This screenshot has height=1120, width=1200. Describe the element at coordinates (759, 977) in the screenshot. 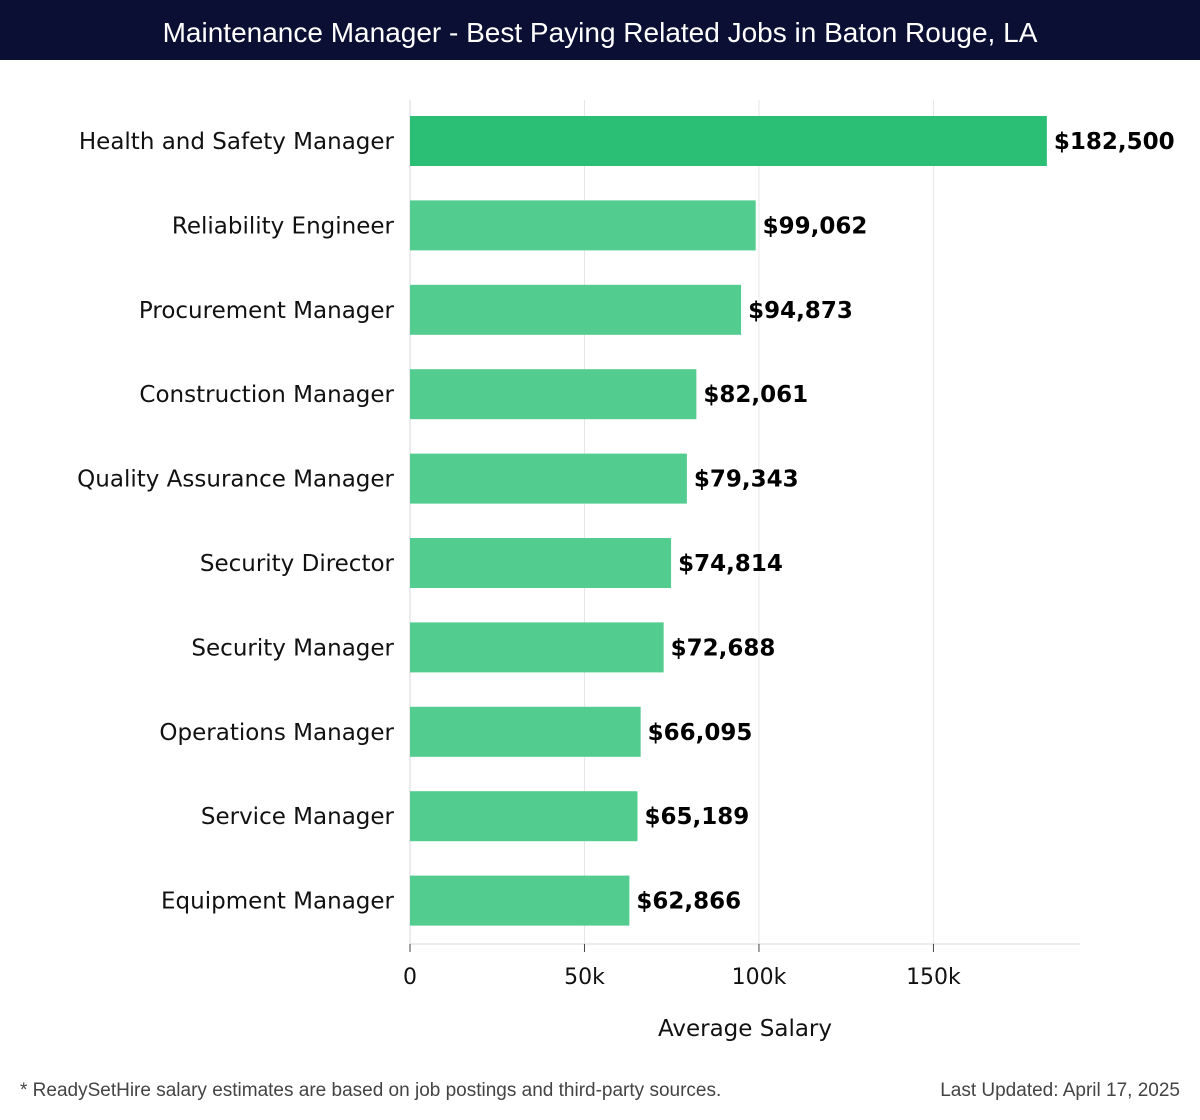

I see `x-tick-label: 100k` at that location.